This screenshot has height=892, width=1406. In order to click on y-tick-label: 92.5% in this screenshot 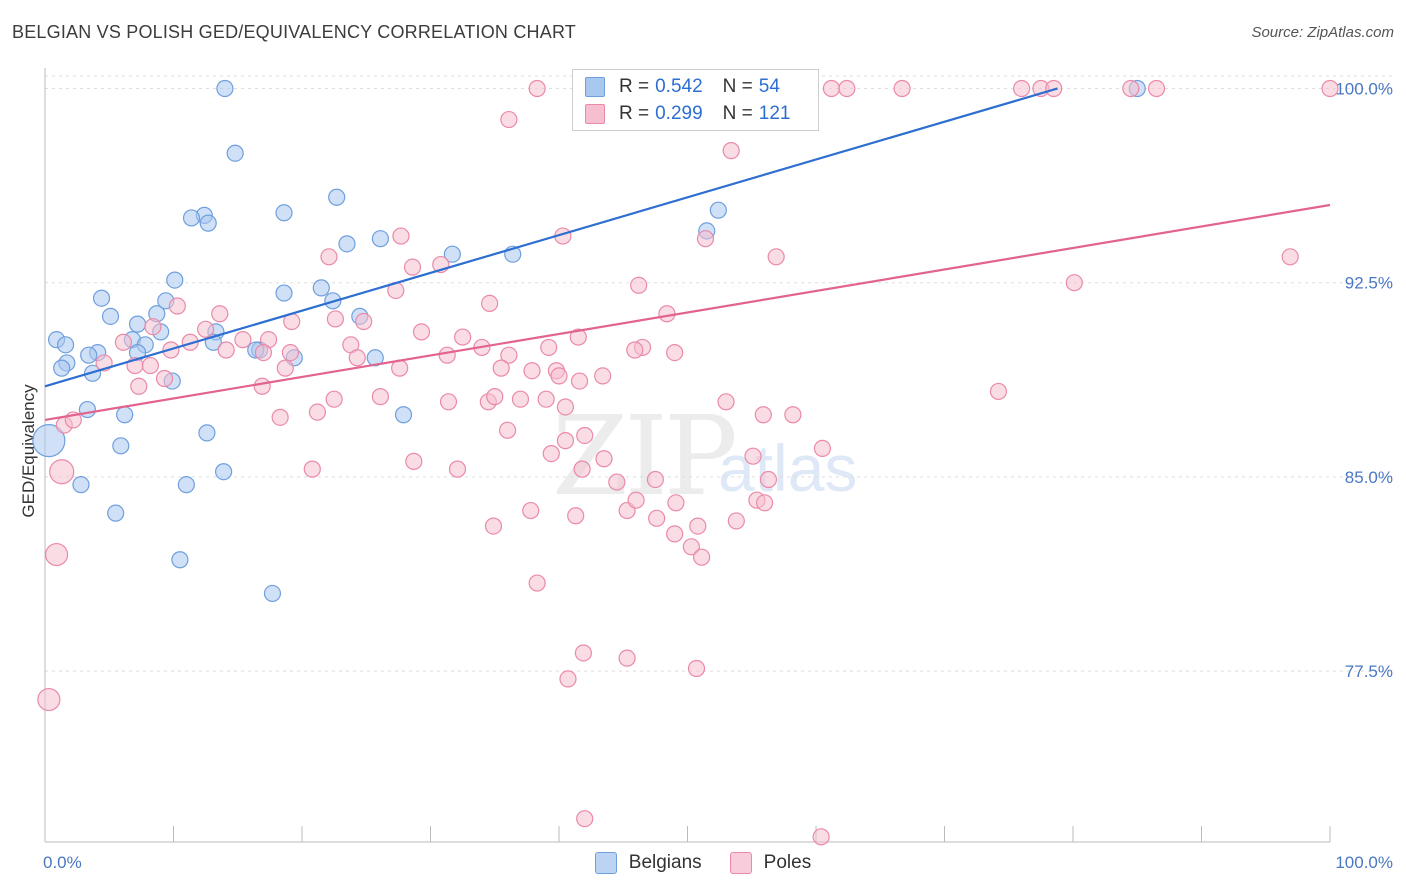, I will do `click(1369, 283)`.